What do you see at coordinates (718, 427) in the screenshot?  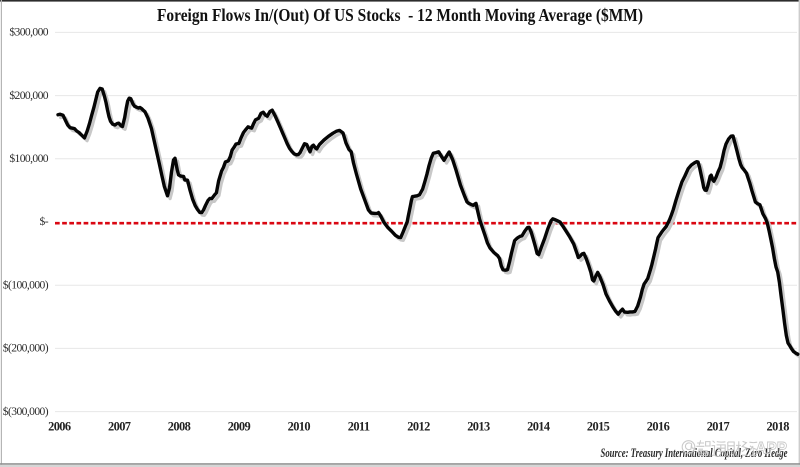 I see `svg-text: 2017` at bounding box center [718, 427].